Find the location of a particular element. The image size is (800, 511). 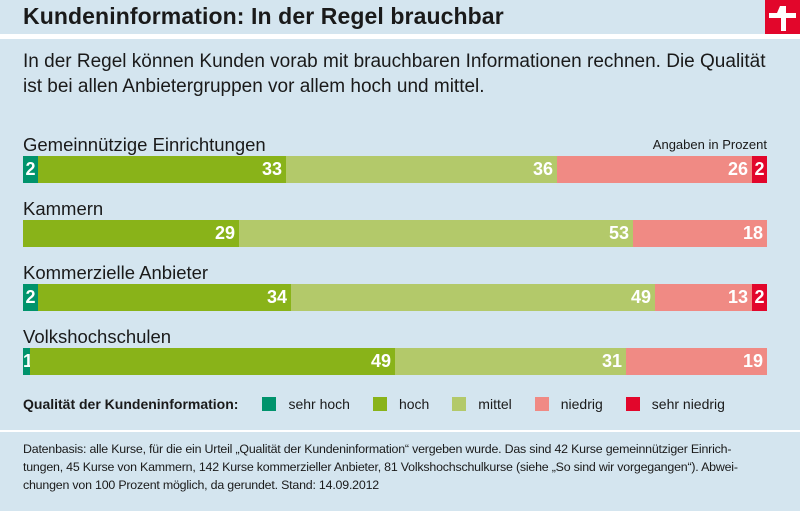

bar-row: 2 33 36 26 2 is located at coordinates (395, 169).